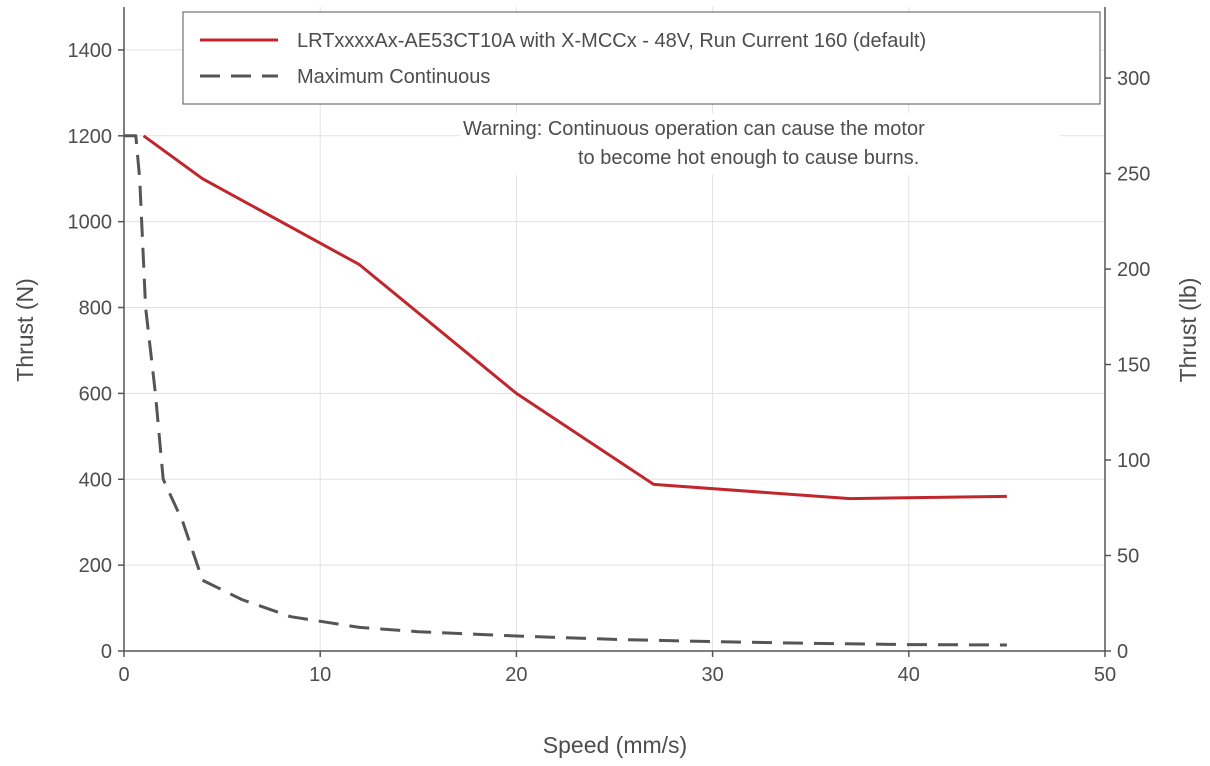  I want to click on legend-box, so click(641, 58).